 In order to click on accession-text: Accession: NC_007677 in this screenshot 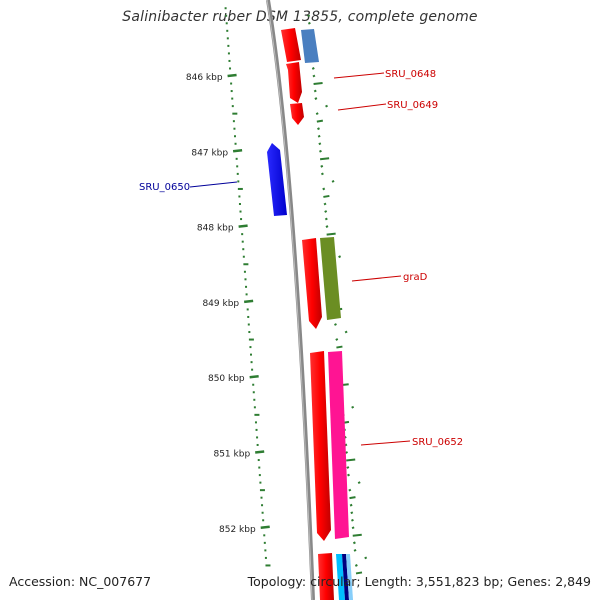, I will do `click(80, 581)`.